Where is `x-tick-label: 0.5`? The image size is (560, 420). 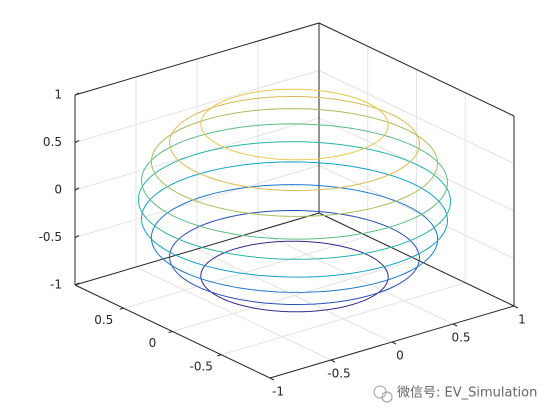
x-tick-label: 0.5 is located at coordinates (460, 338).